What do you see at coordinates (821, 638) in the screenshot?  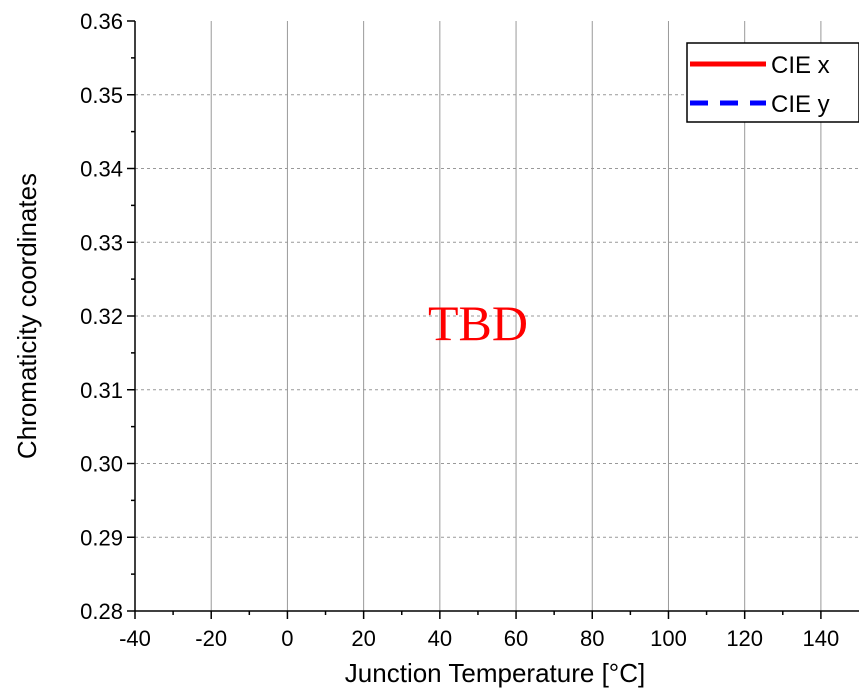 I see `x-tick-label: 140` at bounding box center [821, 638].